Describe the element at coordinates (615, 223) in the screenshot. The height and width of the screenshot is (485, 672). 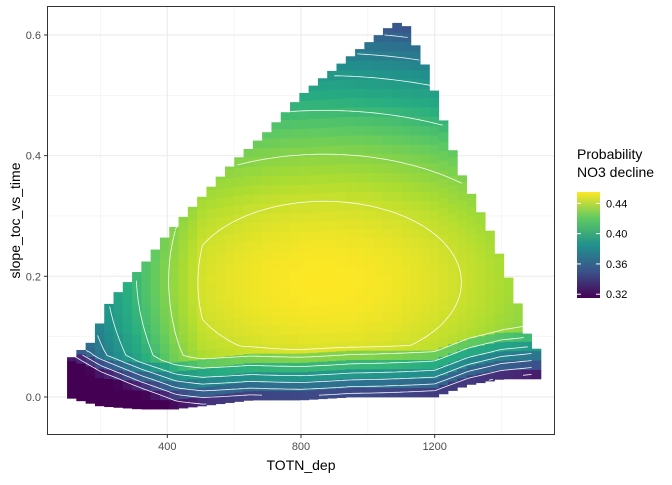
I see `legend: Probability NO3 decline 0.44 0.40 0.36 0.32` at that location.